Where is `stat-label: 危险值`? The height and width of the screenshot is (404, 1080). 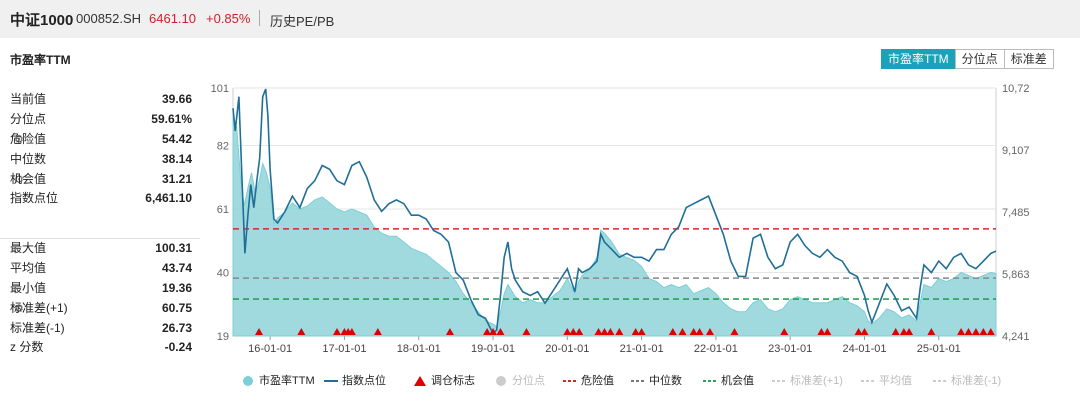
stat-label: 危险值 is located at coordinates (28, 138).